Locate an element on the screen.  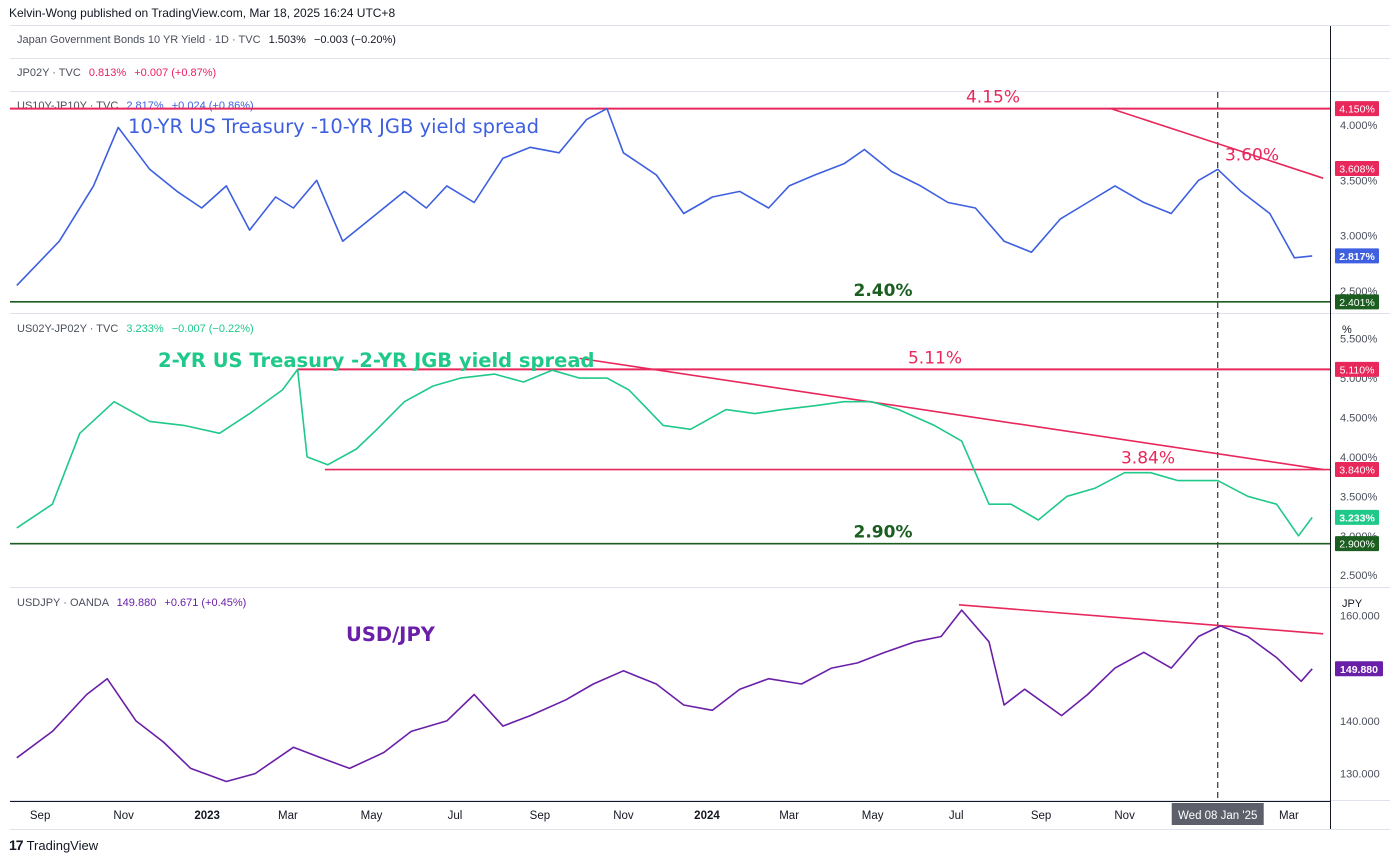
last-value: 149.880 is located at coordinates (1359, 670).